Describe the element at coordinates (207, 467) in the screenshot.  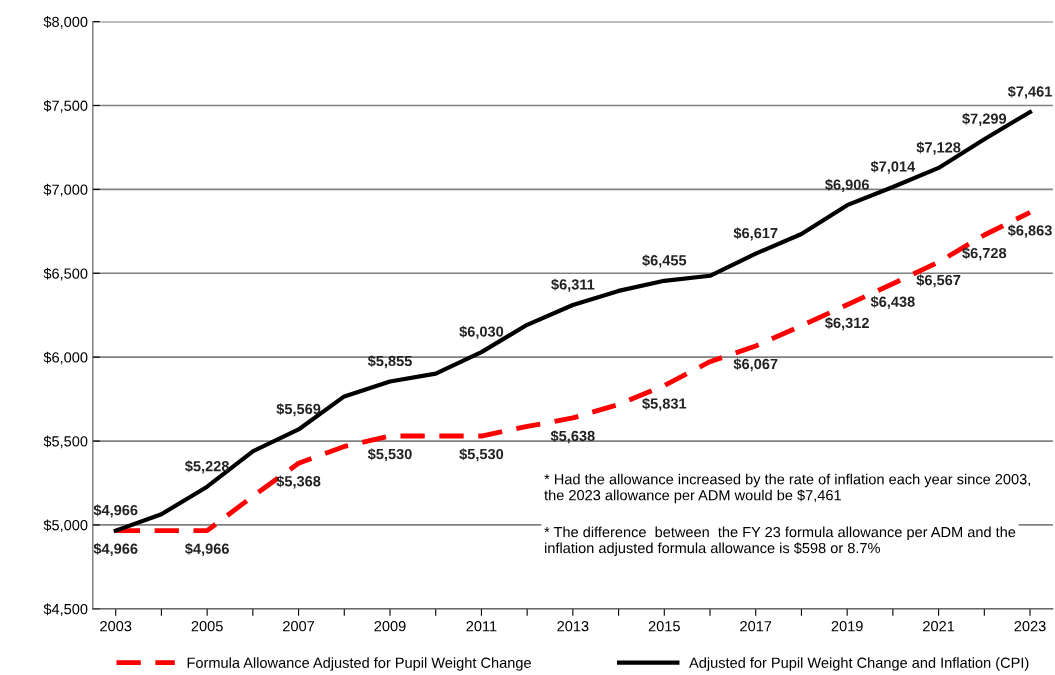
I see `data-label: $5,228` at that location.